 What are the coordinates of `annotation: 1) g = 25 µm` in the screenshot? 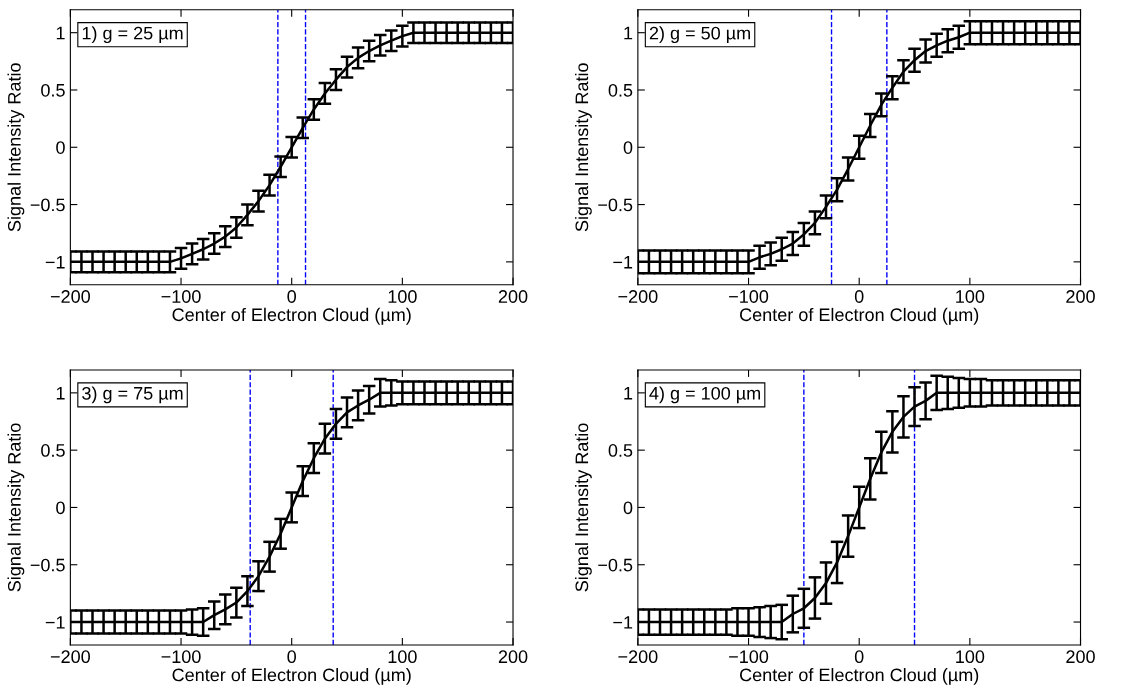 It's located at (132, 35).